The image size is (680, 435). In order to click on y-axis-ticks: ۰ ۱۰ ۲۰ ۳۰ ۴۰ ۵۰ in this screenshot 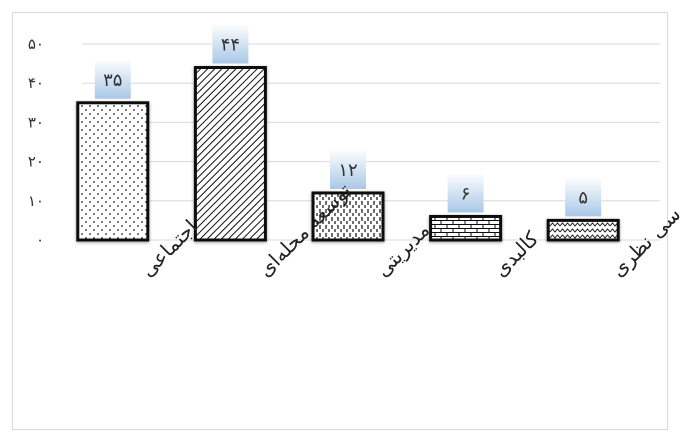, I will do `click(36, 142)`.